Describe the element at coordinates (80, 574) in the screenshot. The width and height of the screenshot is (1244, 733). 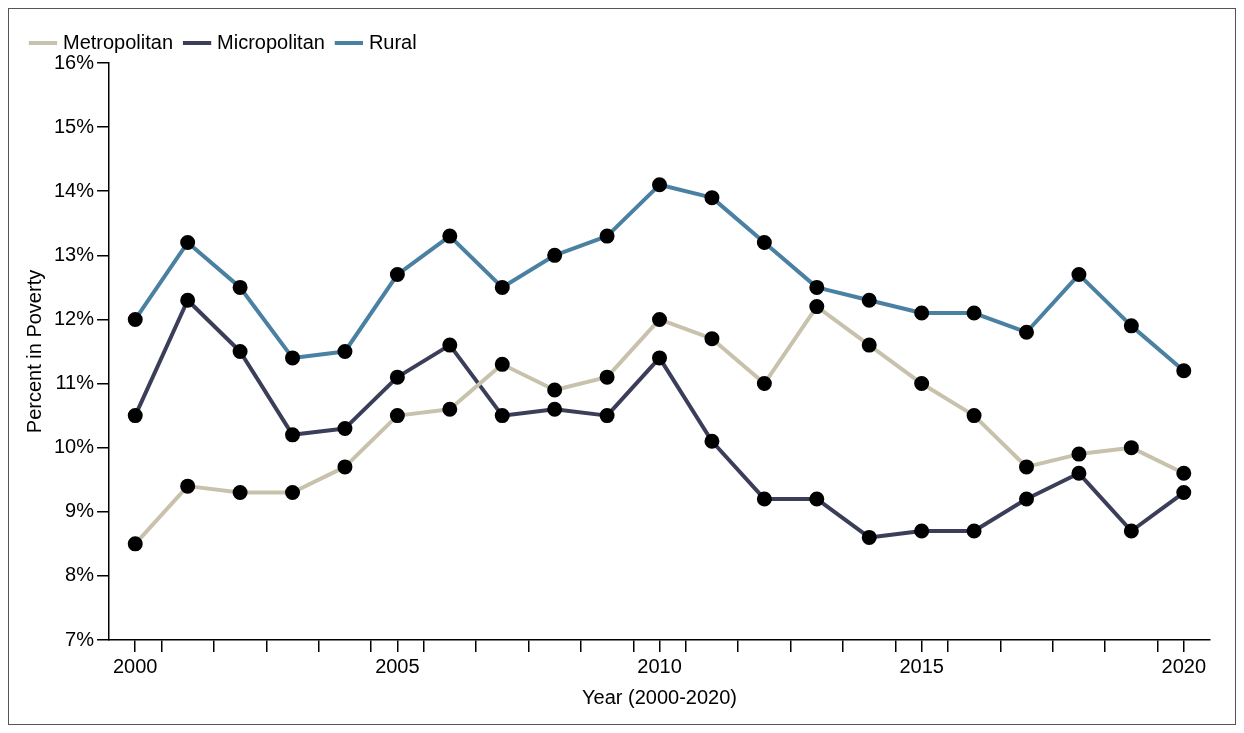
I see `y-tick-label: 8%` at that location.